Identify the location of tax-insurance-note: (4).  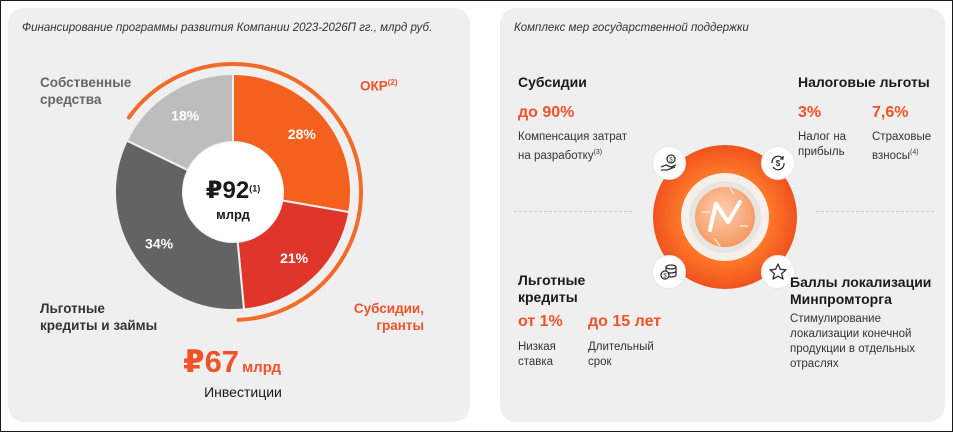
(914, 152).